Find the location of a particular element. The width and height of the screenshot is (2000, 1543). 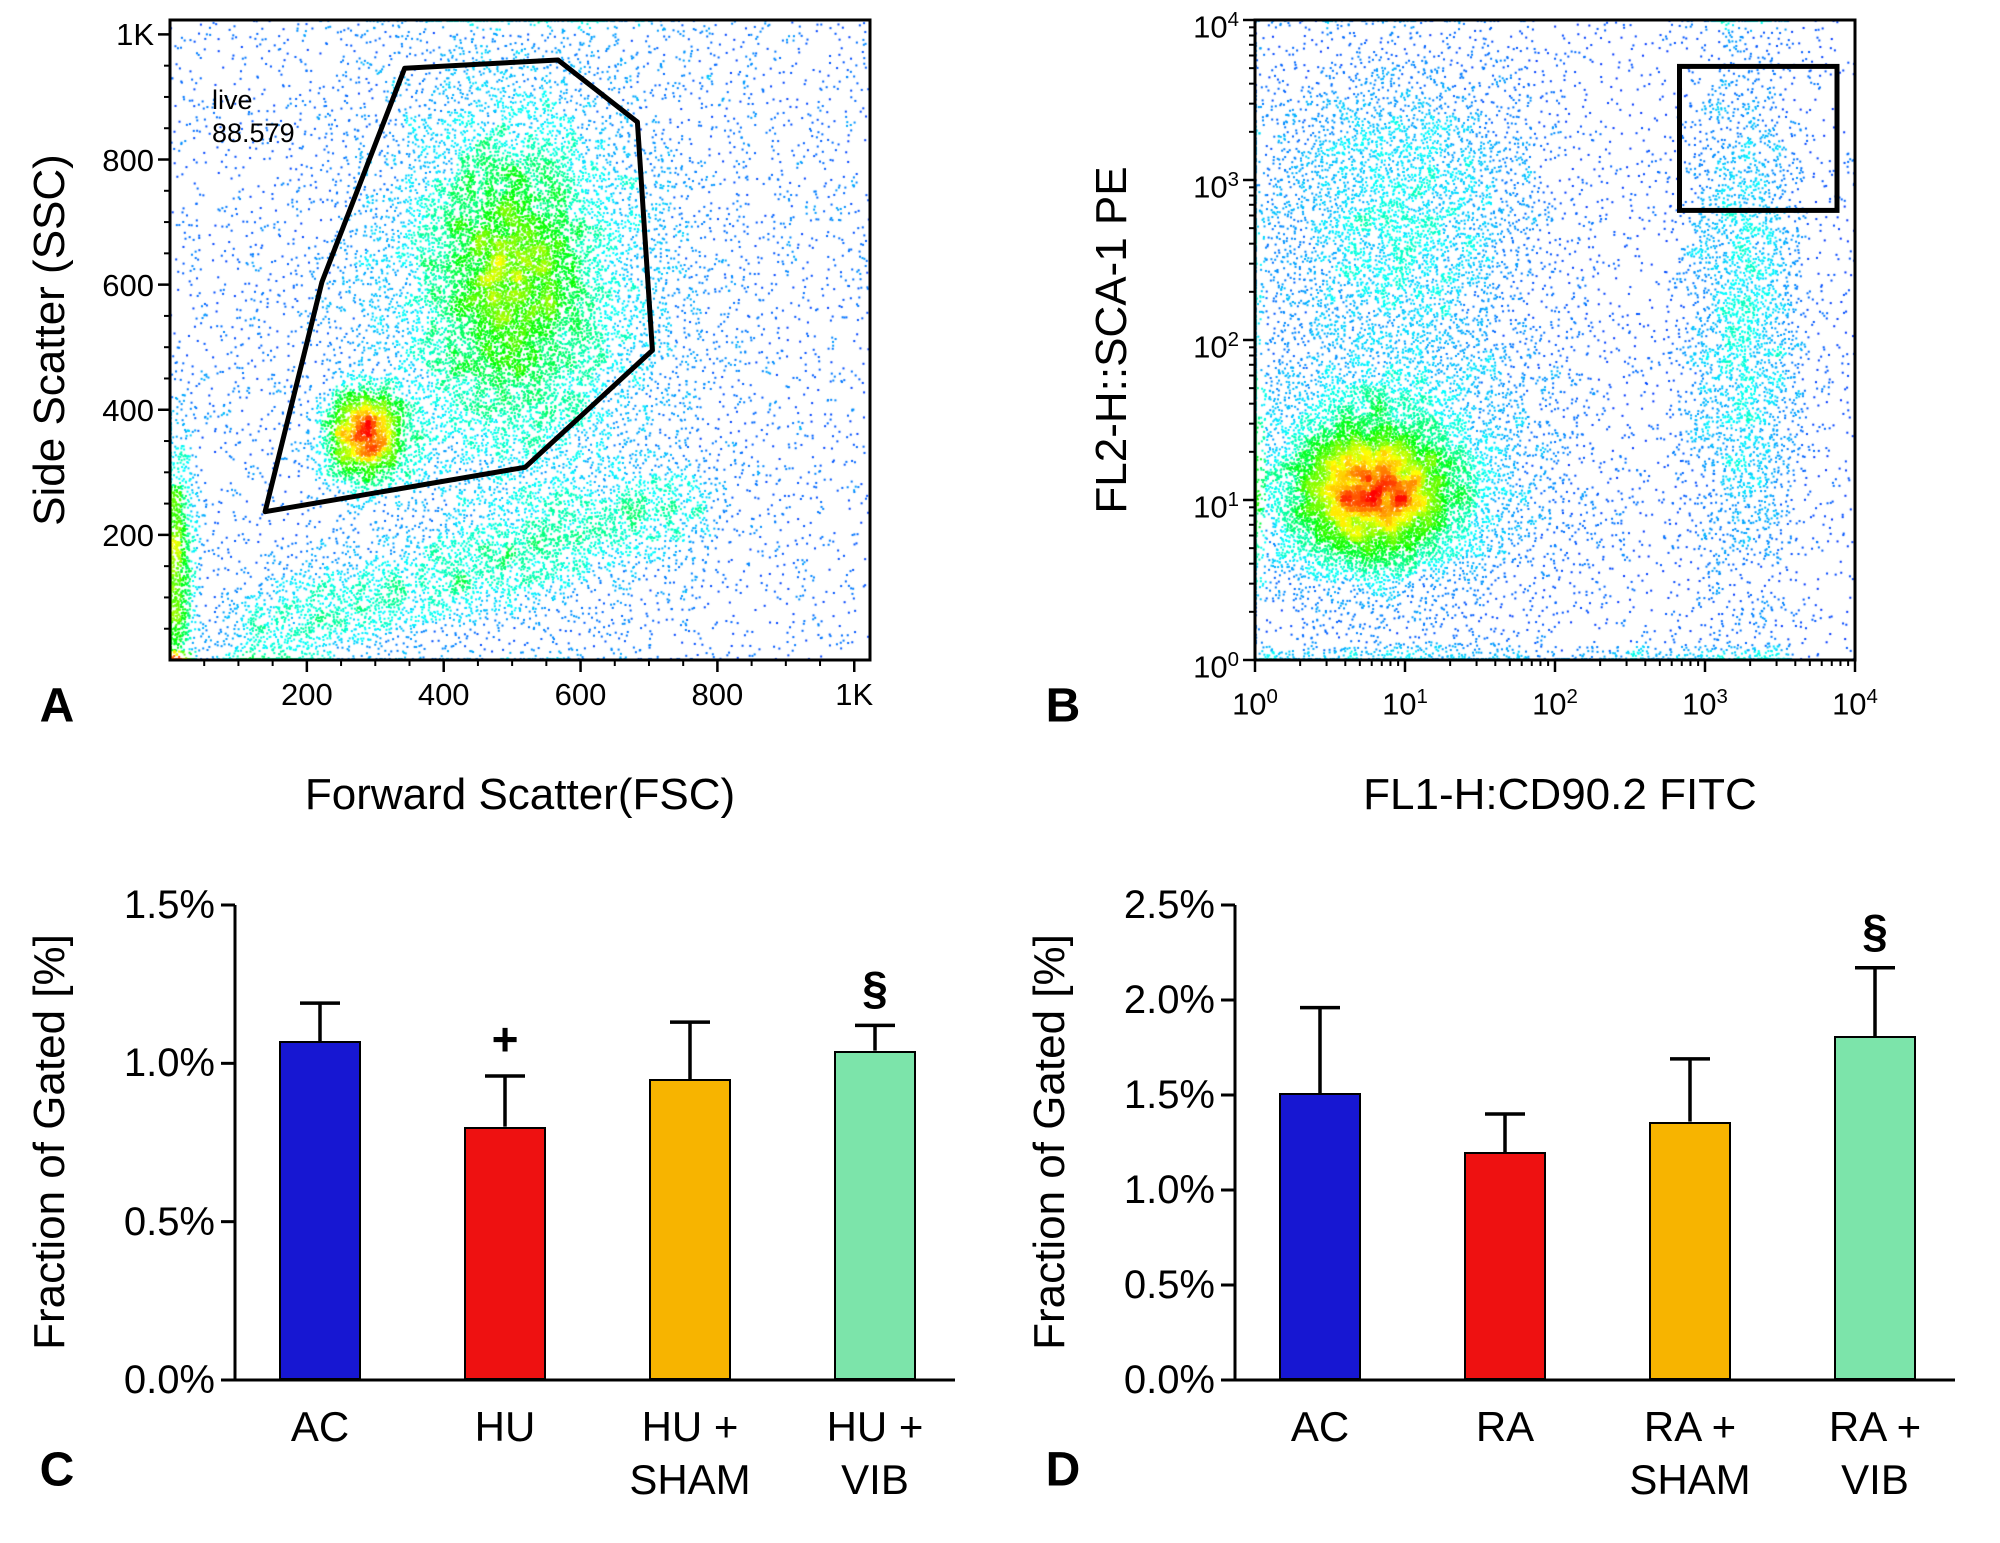

panel-d-bar-RASHAM is located at coordinates (1690, 1250).